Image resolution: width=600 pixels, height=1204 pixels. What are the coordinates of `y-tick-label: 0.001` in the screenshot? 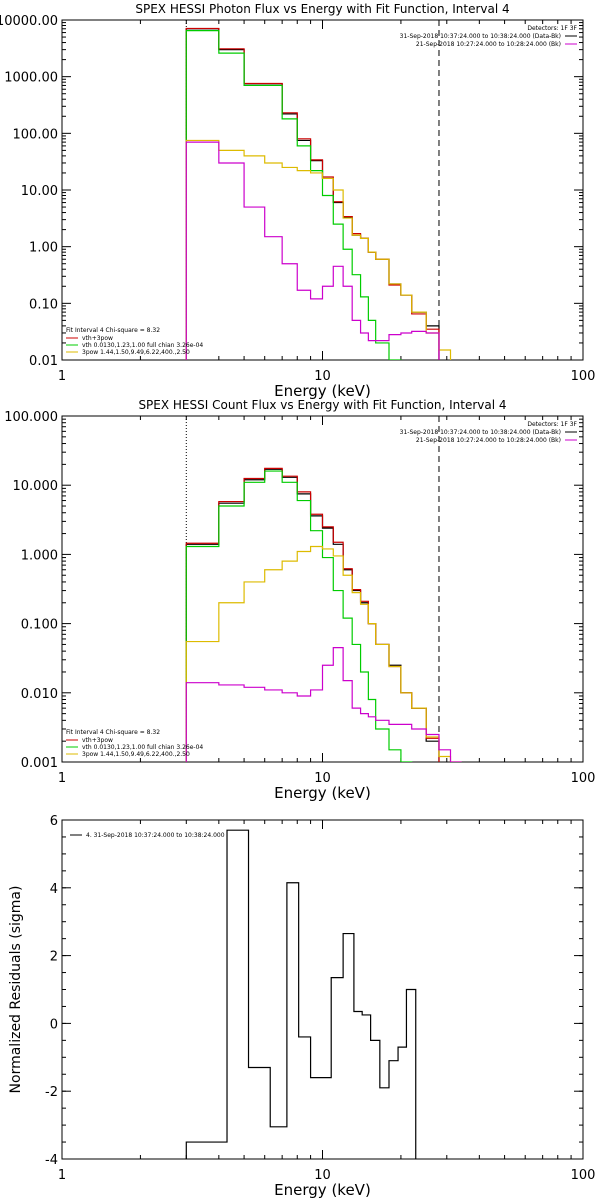 It's located at (39, 763).